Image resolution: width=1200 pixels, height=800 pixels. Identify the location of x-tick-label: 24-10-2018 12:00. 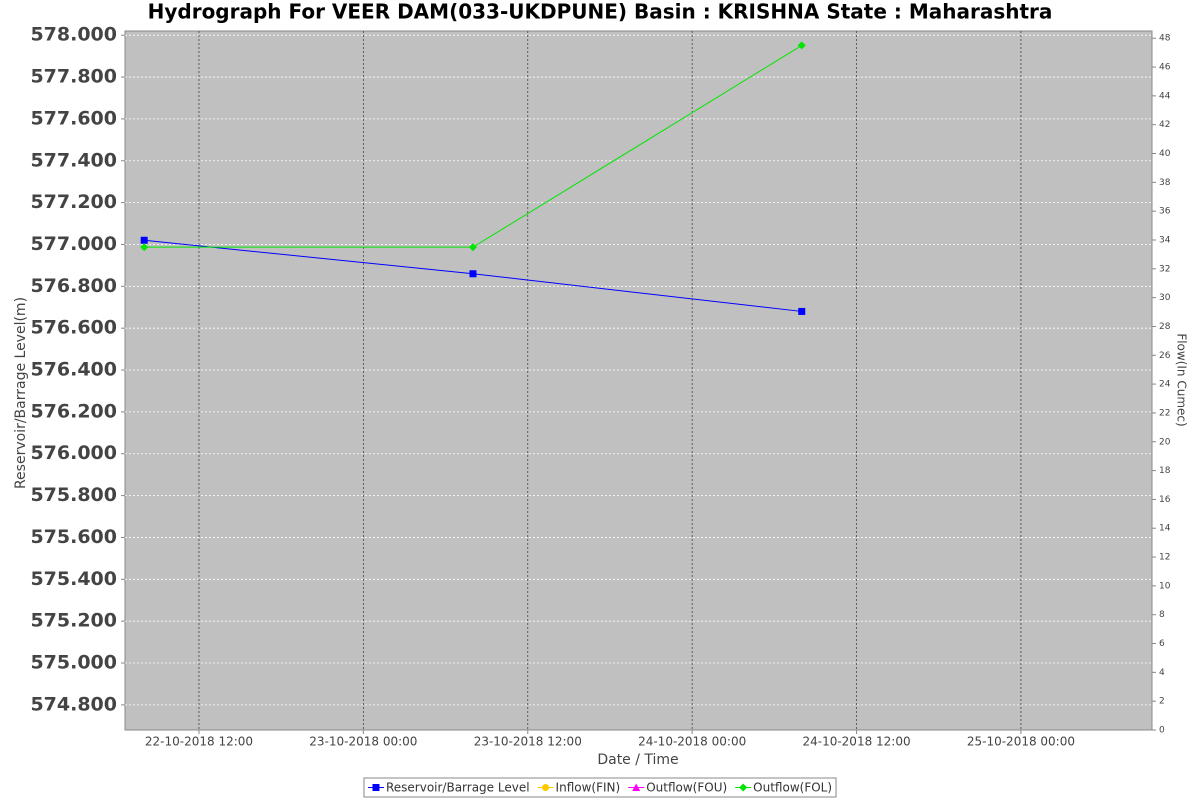
(856, 742).